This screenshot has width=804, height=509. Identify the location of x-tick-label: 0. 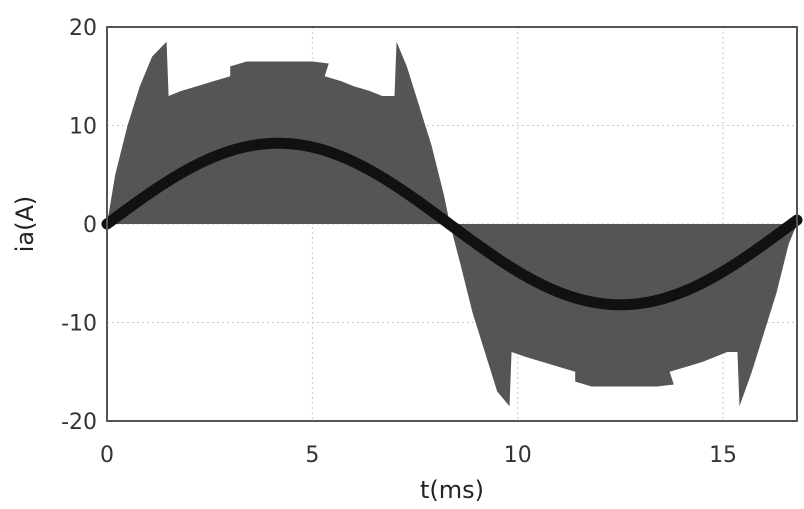
(107, 455).